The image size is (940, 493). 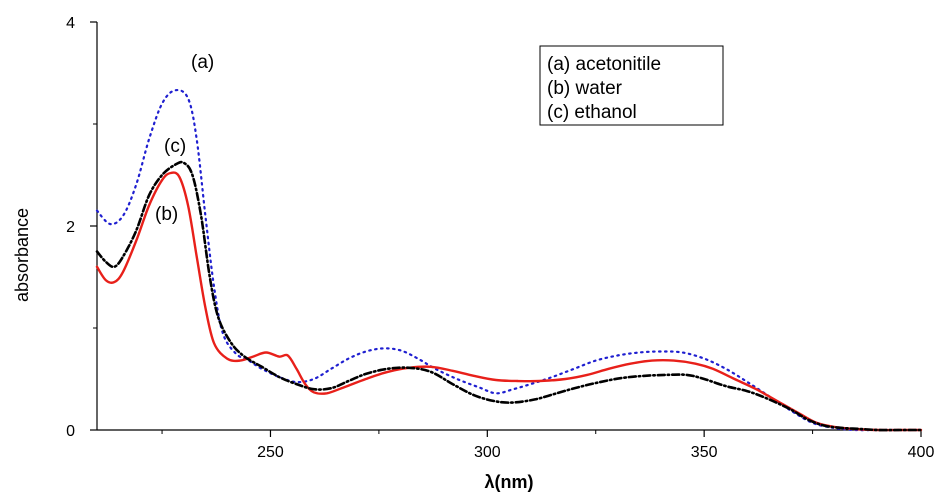 I want to click on legend-entry-c: (c) ethanol, so click(x=592, y=112).